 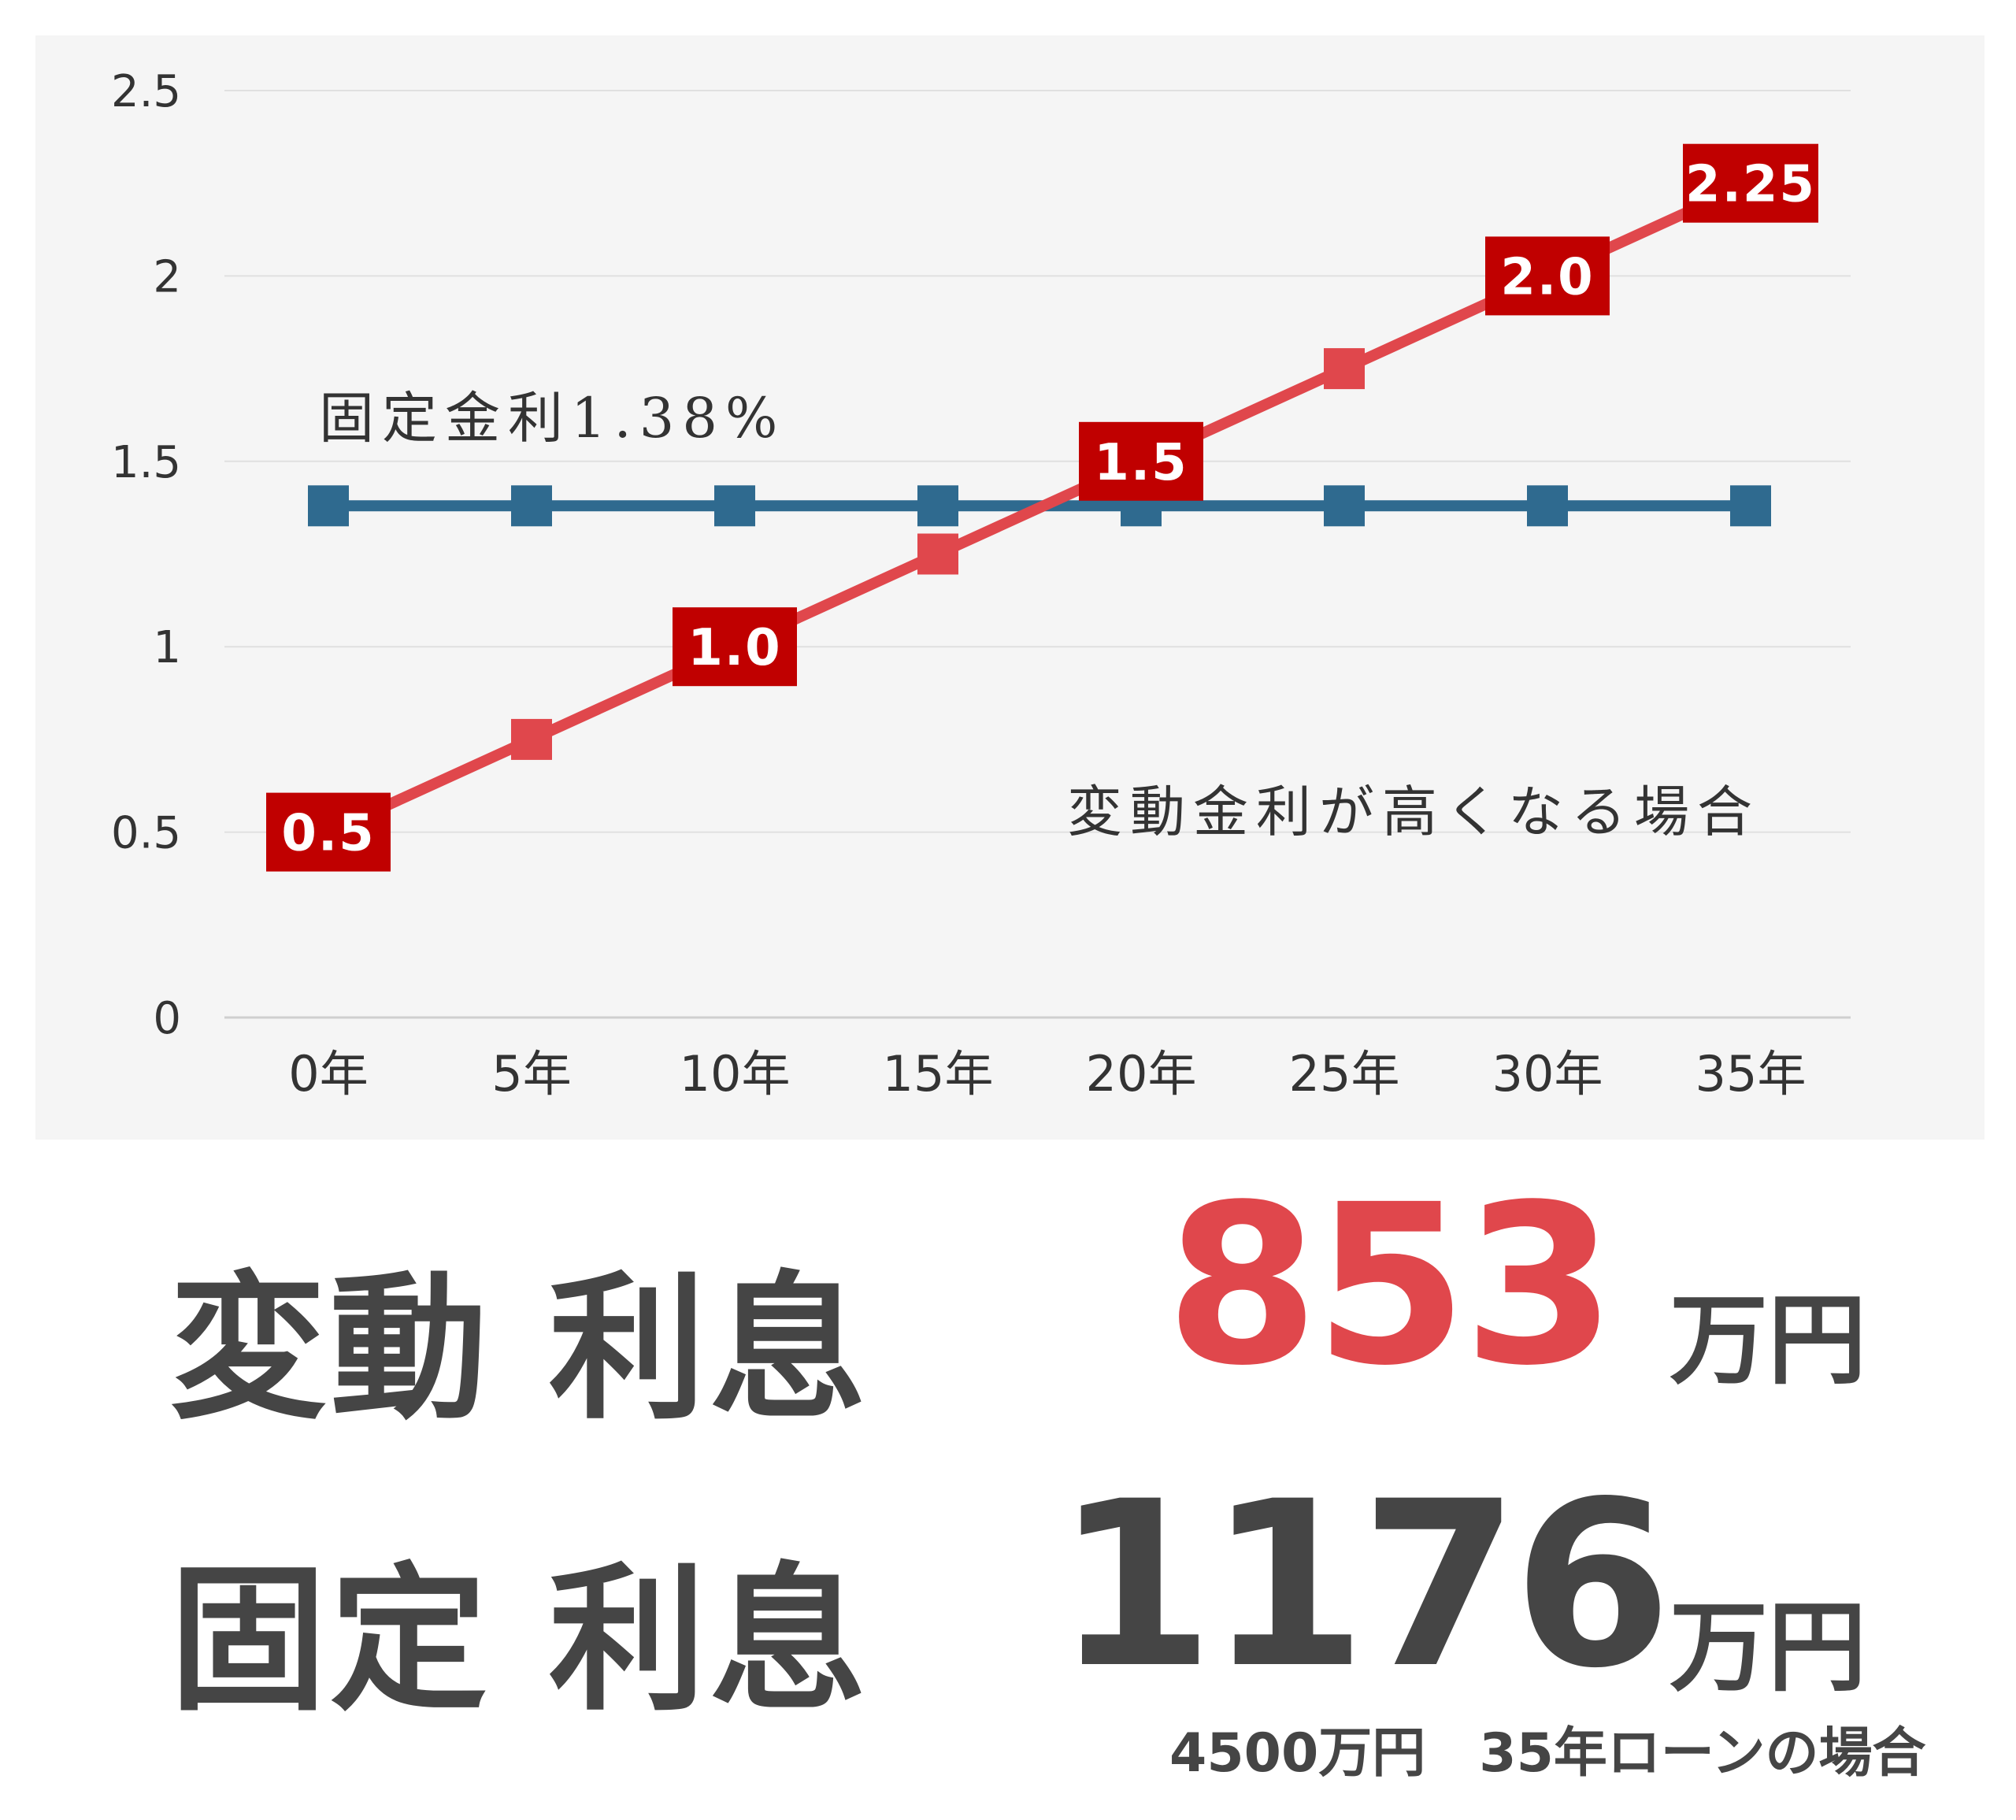 I want to click on x-tick-label: 35年, so click(x=1751, y=1074).